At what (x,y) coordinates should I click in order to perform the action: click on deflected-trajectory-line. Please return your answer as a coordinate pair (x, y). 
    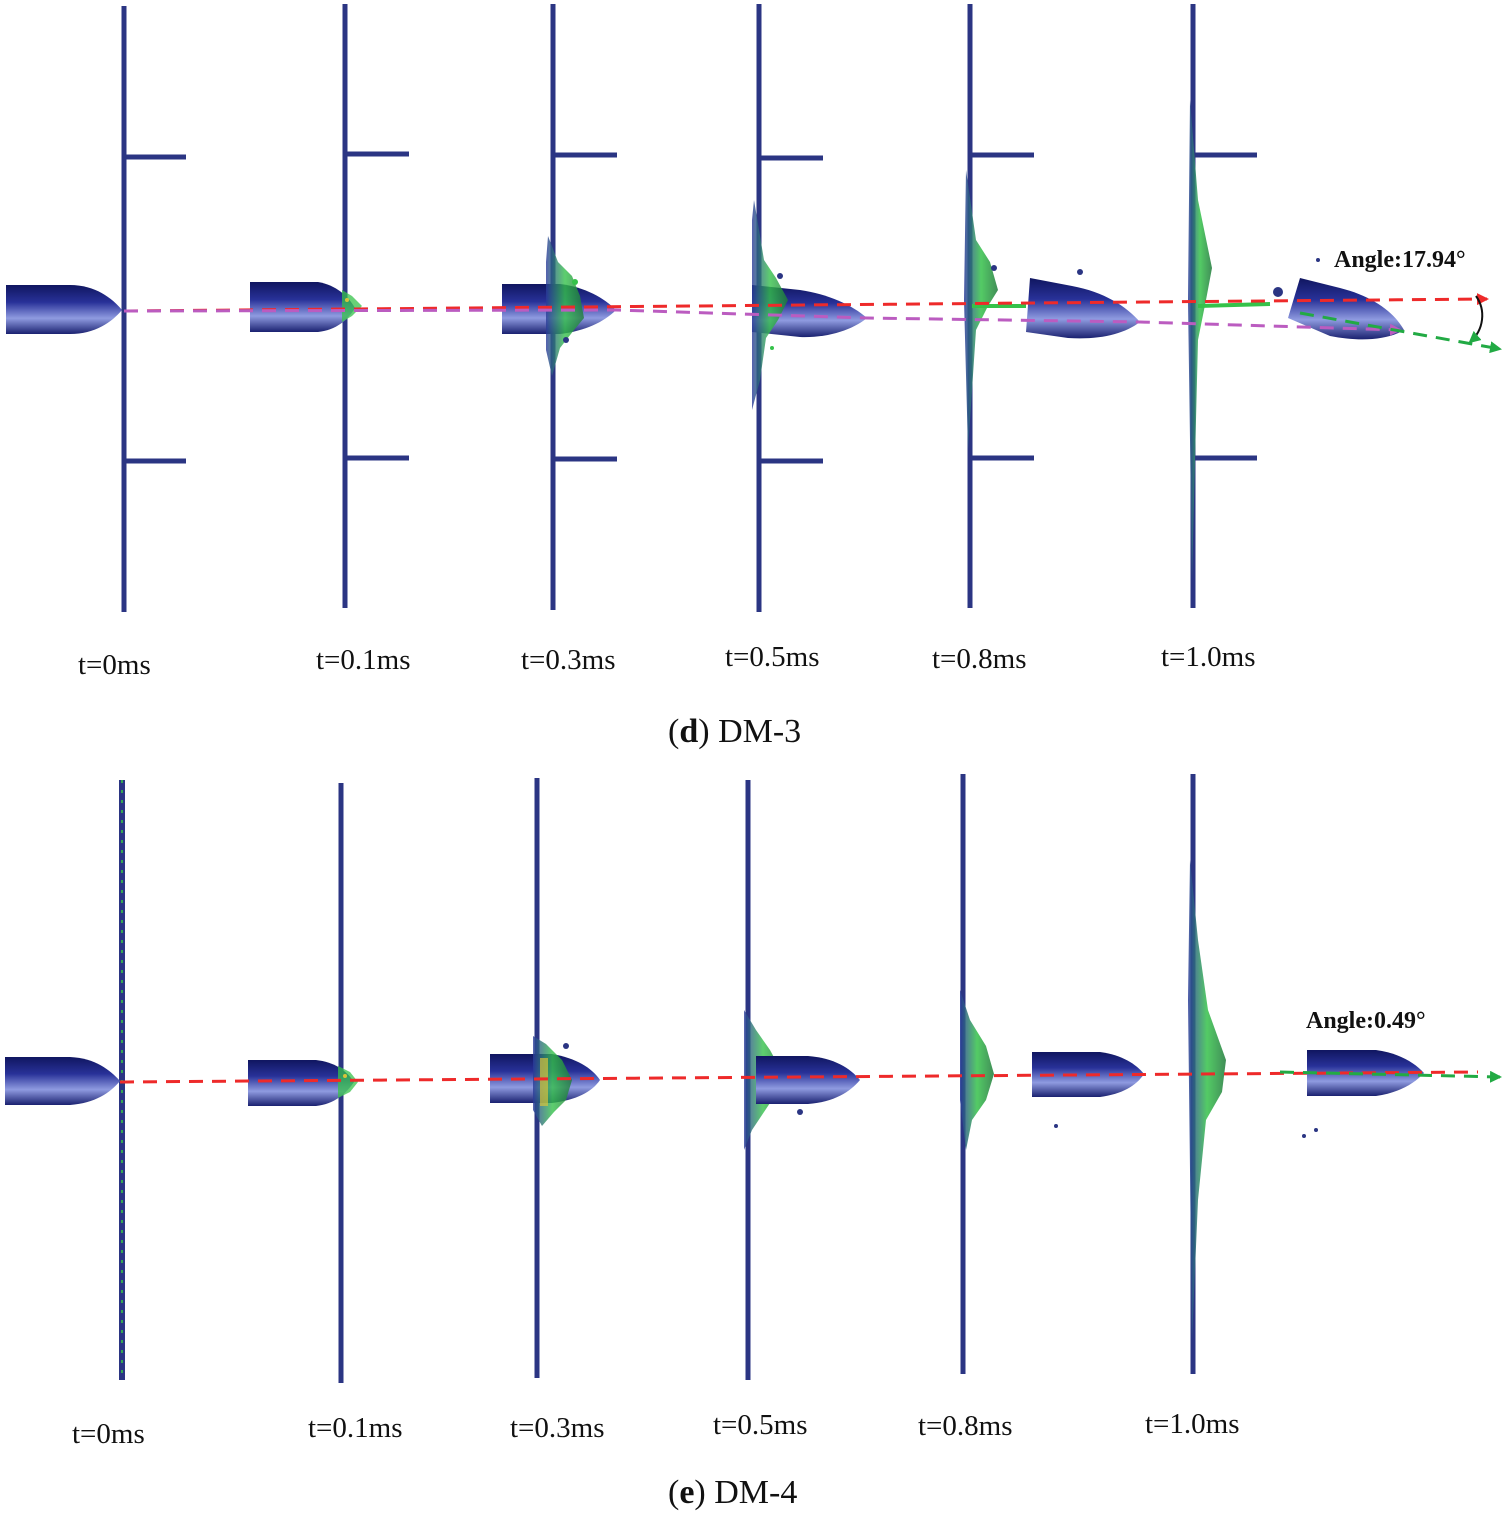
    Looking at the image, I should click on (762, 322).